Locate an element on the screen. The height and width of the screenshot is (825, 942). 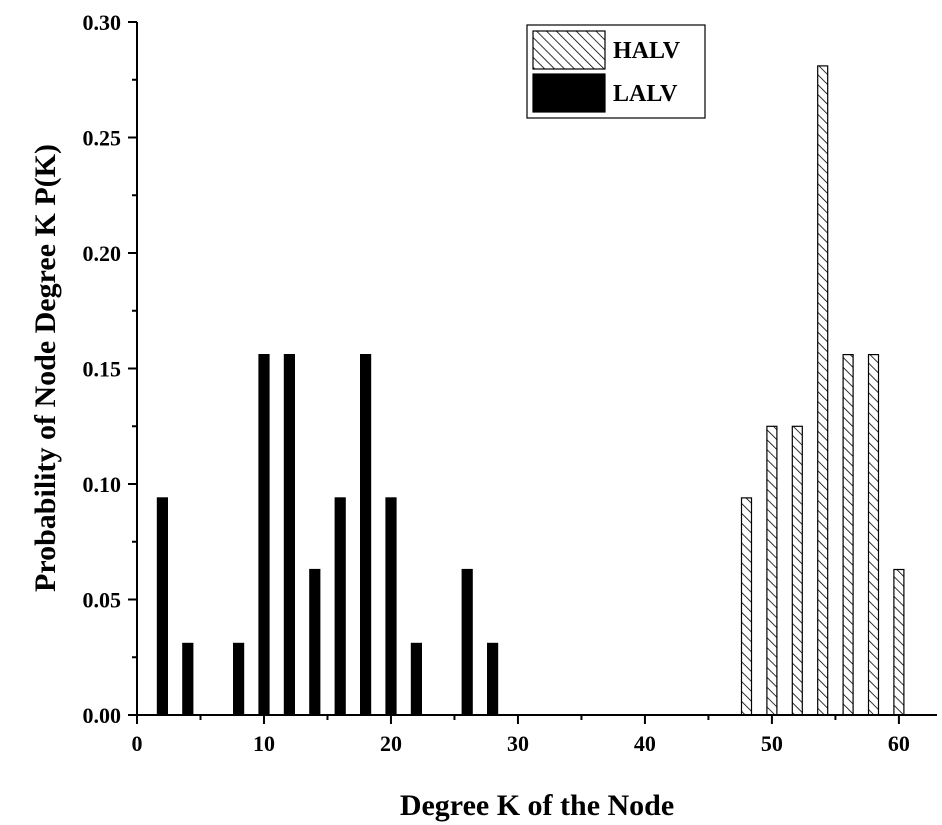
y-tick-label: 0.10 is located at coordinates (102, 484).